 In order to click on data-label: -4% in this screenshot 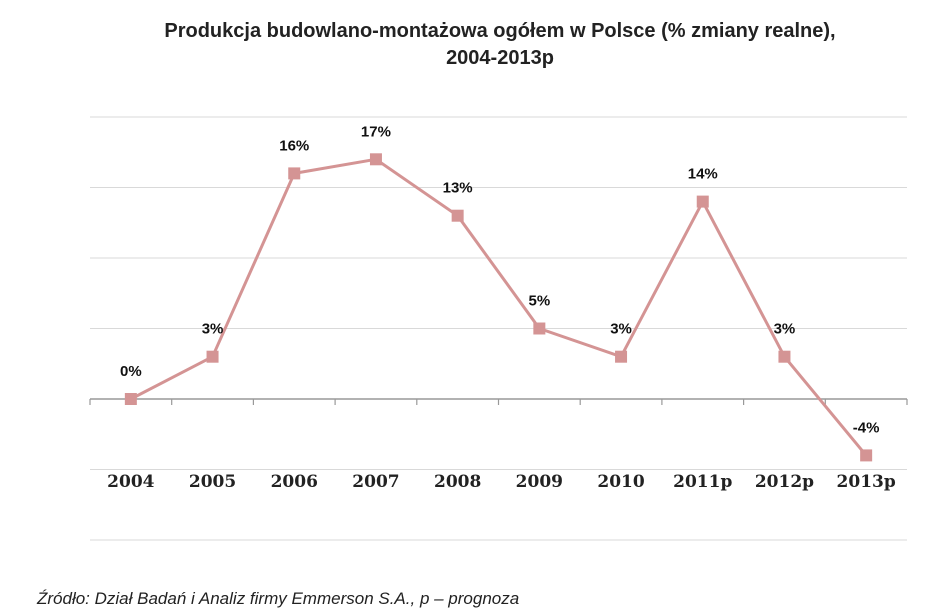, I will do `click(866, 427)`.